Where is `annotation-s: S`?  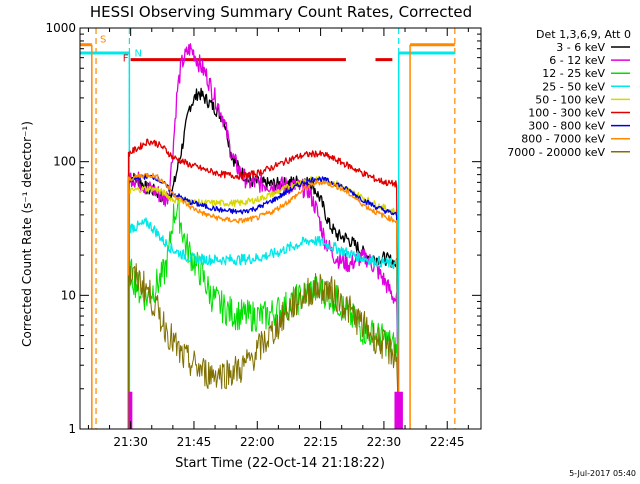 annotation-s: S is located at coordinates (103, 39).